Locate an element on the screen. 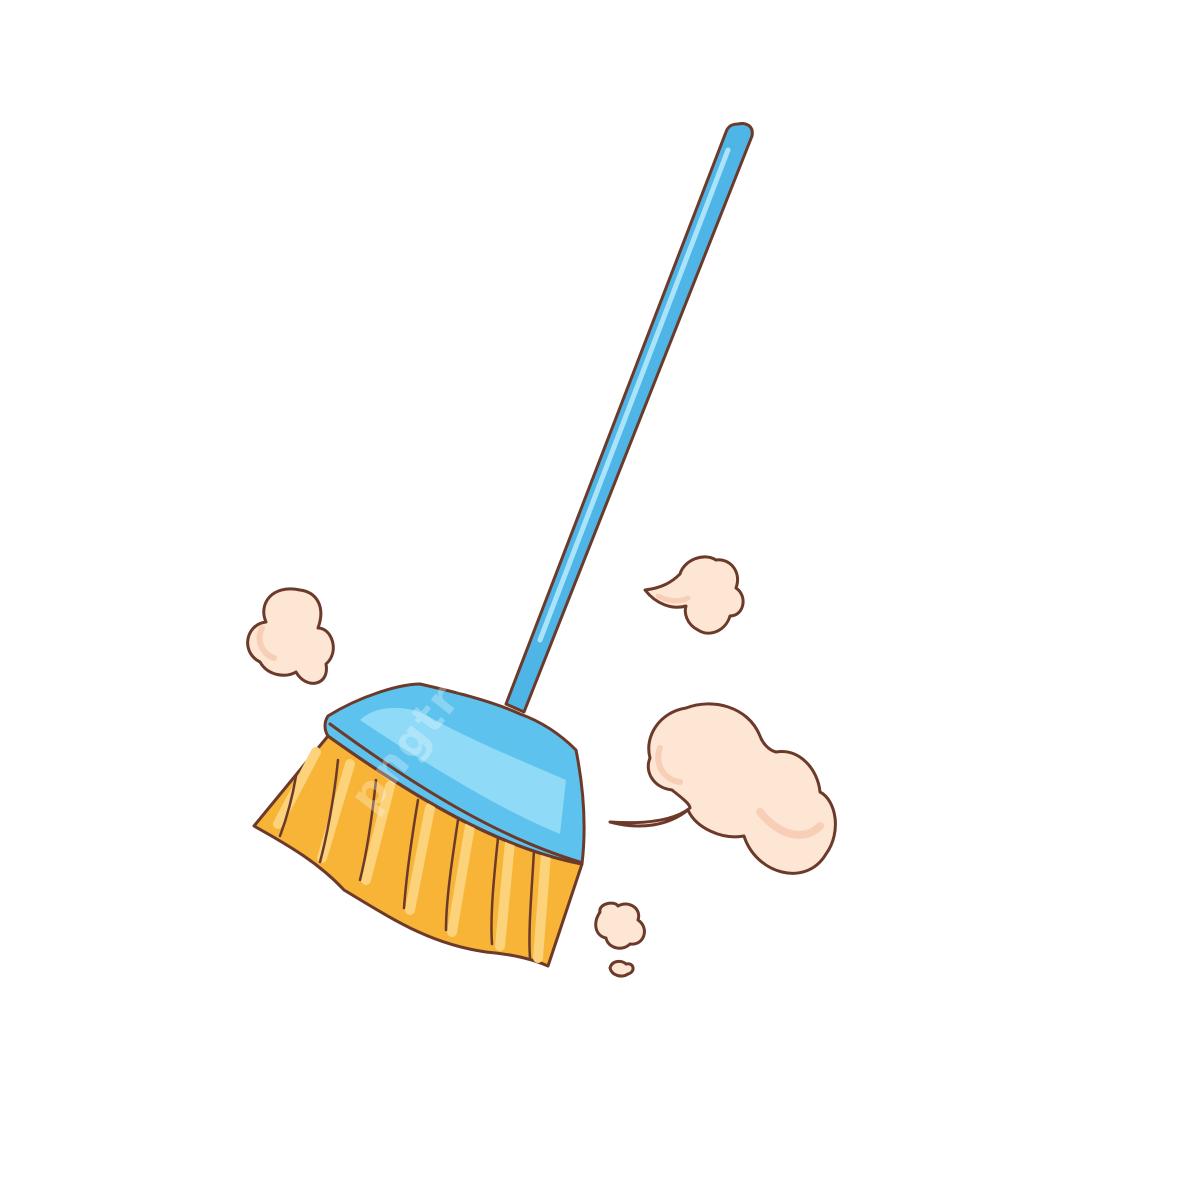 The height and width of the screenshot is (1200, 1200). broom-handle is located at coordinates (629, 418).